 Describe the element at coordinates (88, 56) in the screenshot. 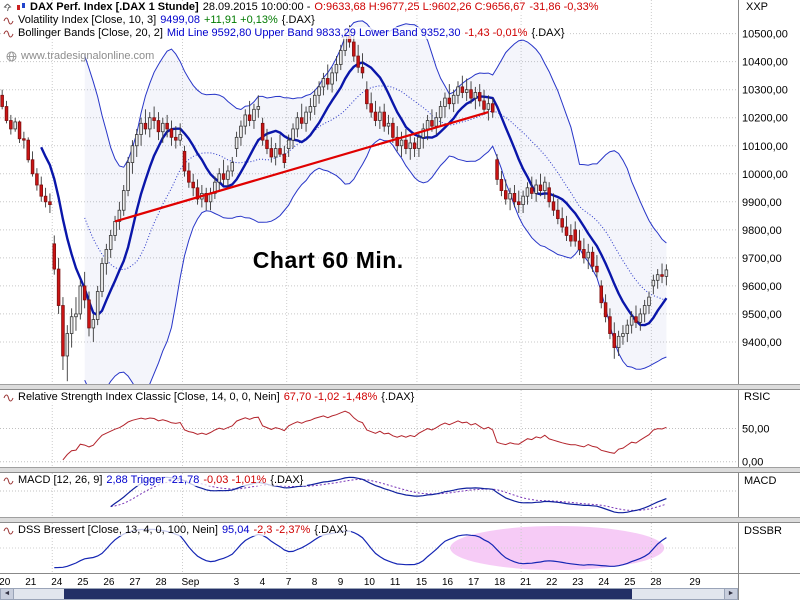

I see `watermark-text: www.tradesignalonline.com` at that location.